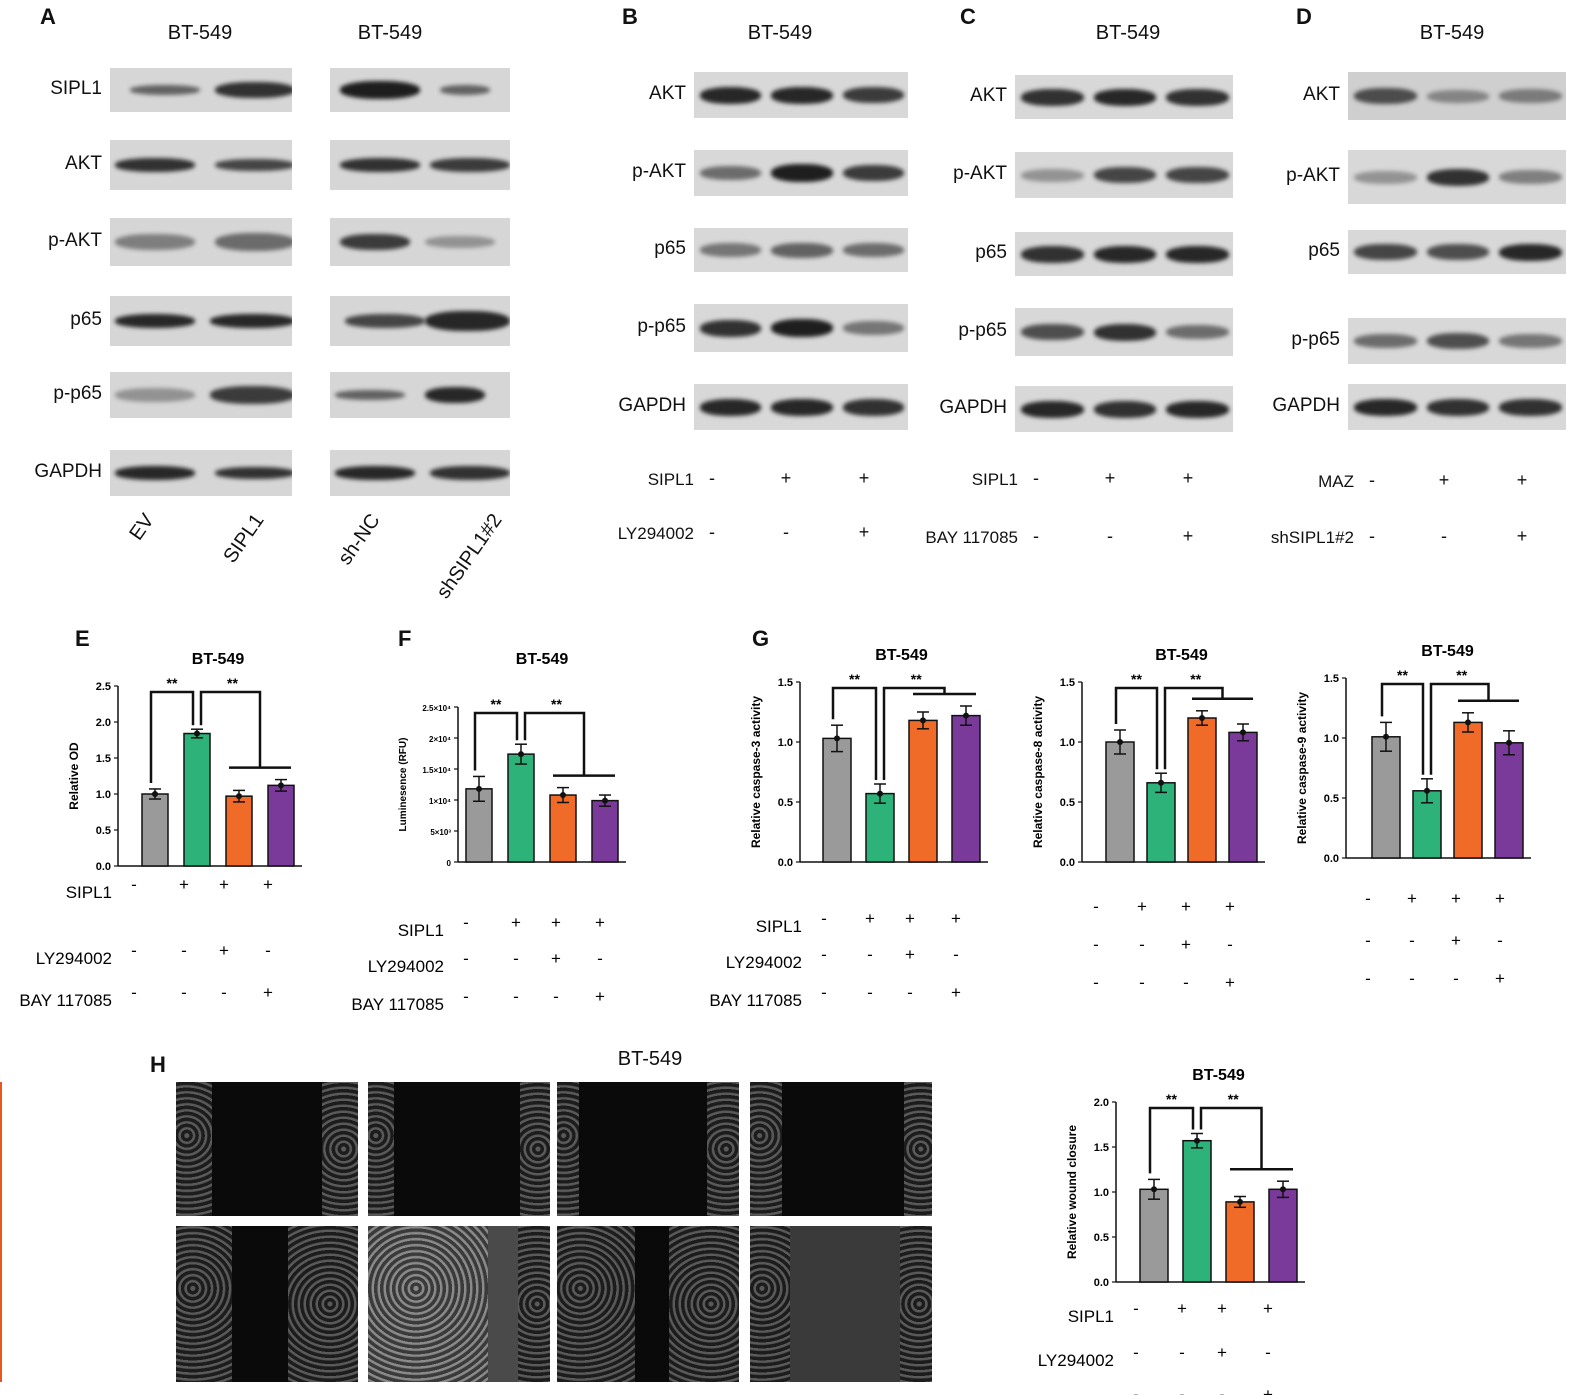  I want to click on chart-title: BT-549, so click(1181, 655).